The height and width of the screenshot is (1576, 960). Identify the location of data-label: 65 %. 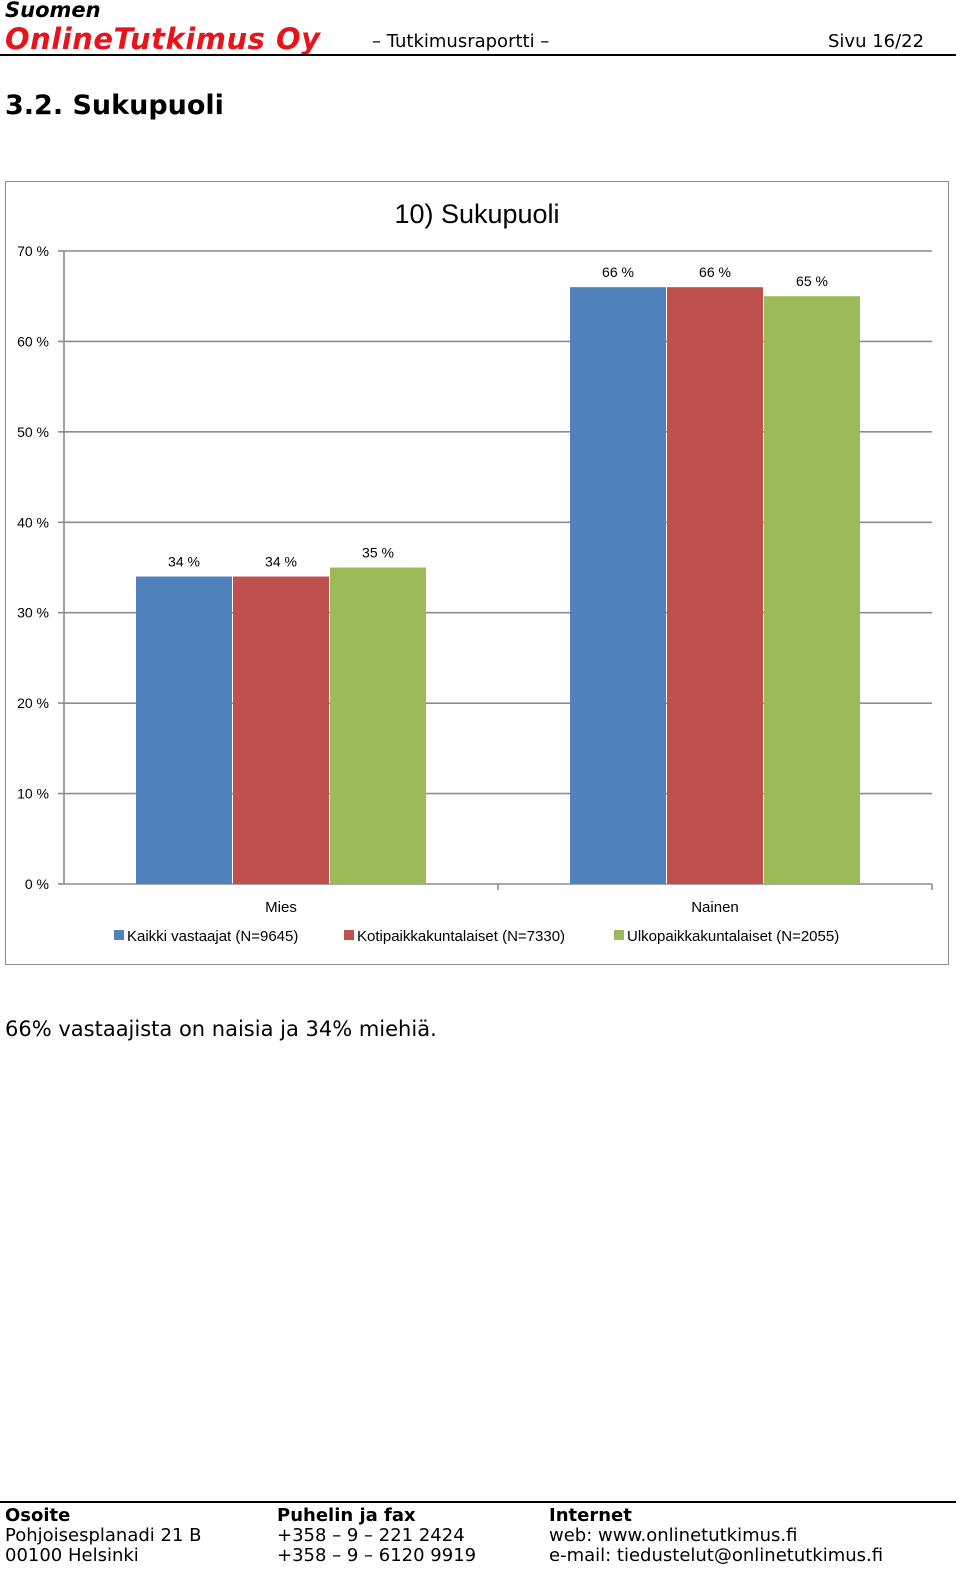
(812, 281).